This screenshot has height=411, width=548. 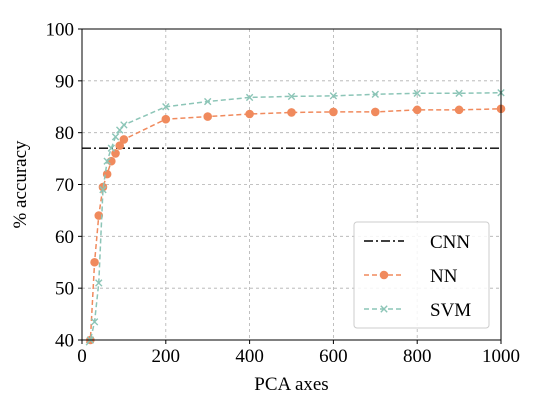 What do you see at coordinates (501, 356) in the screenshot?
I see `x-tick-label: 1000` at bounding box center [501, 356].